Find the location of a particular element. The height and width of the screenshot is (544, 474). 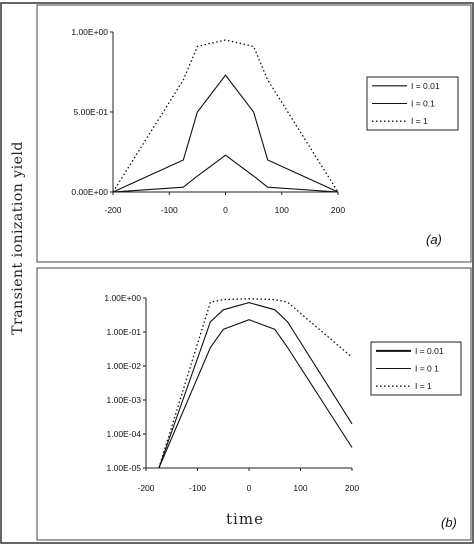

panel-b-legend: I = 0.01 I = 0 1 I = 1 is located at coordinates (416, 368).